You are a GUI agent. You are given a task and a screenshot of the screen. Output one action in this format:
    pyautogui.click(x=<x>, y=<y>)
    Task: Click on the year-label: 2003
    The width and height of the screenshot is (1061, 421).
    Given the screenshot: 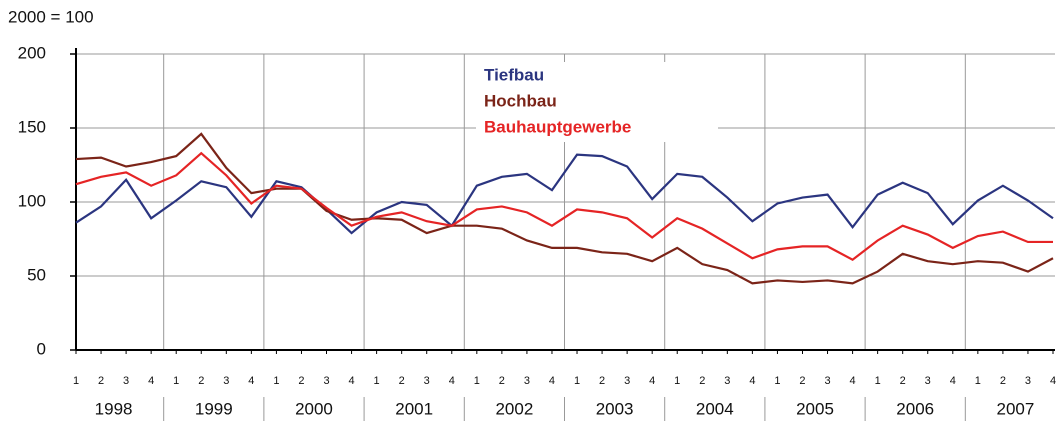 What is the action you would take?
    pyautogui.click(x=615, y=408)
    